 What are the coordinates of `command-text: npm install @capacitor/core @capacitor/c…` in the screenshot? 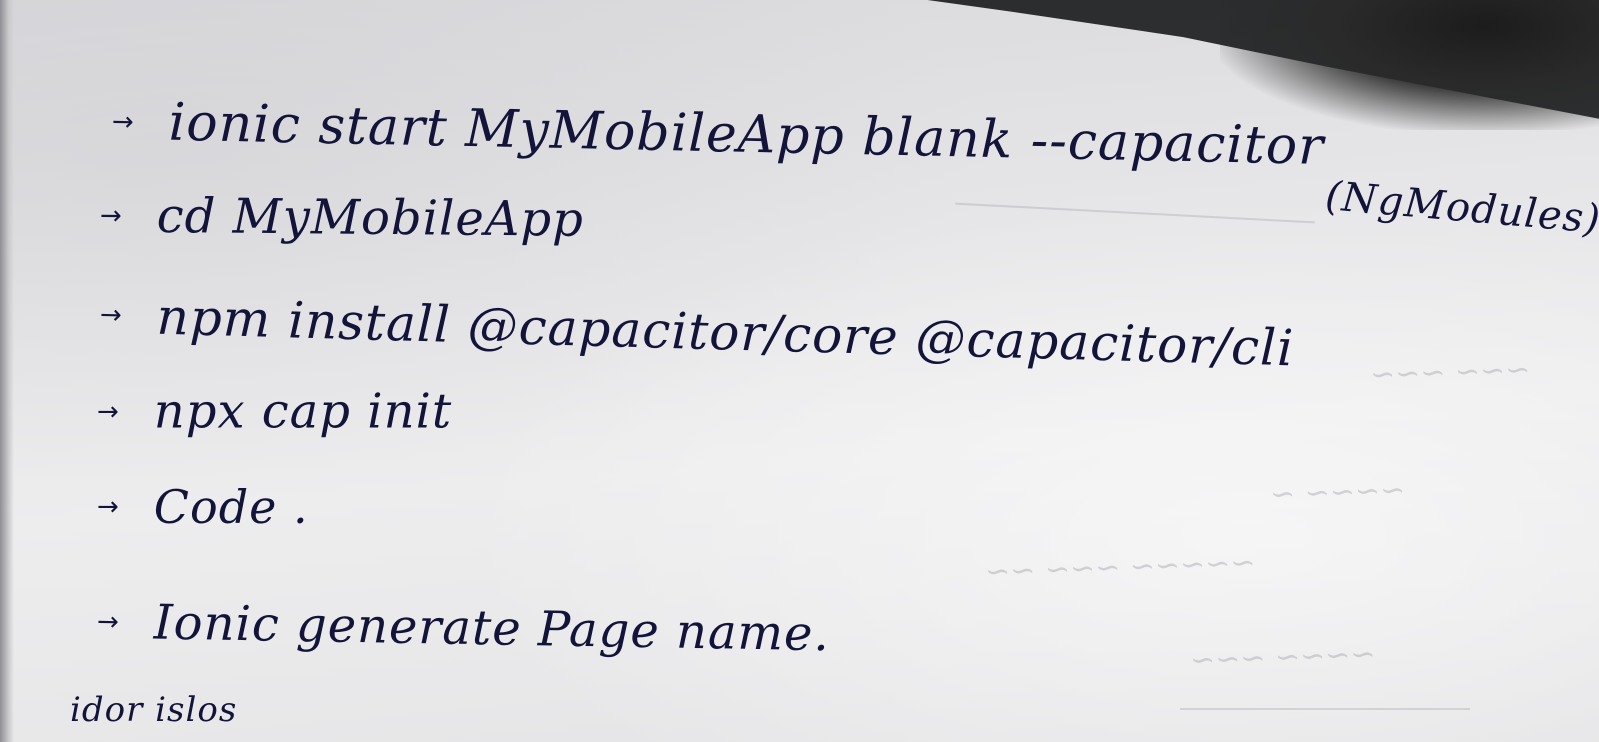 It's located at (725, 332).